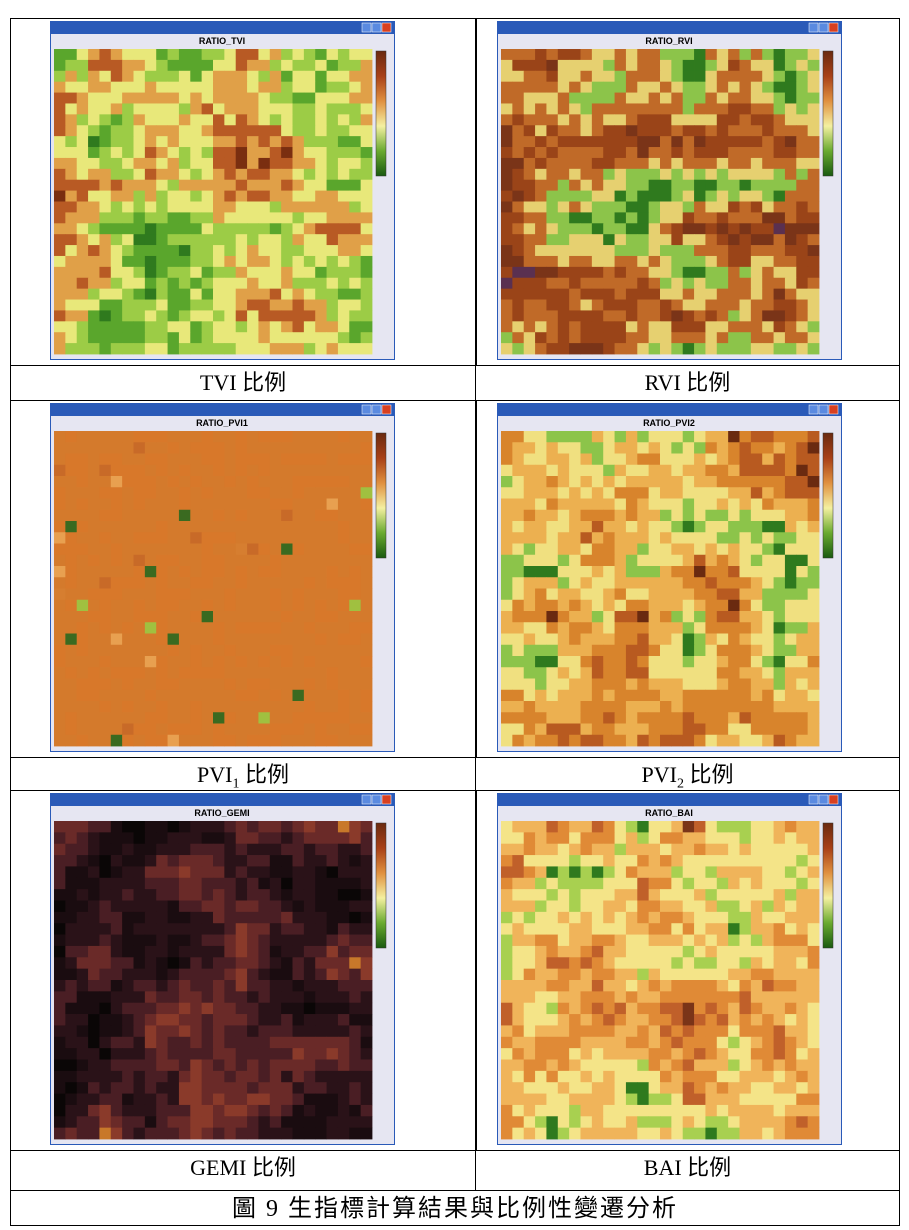  I want to click on title-bar, so click(669, 800).